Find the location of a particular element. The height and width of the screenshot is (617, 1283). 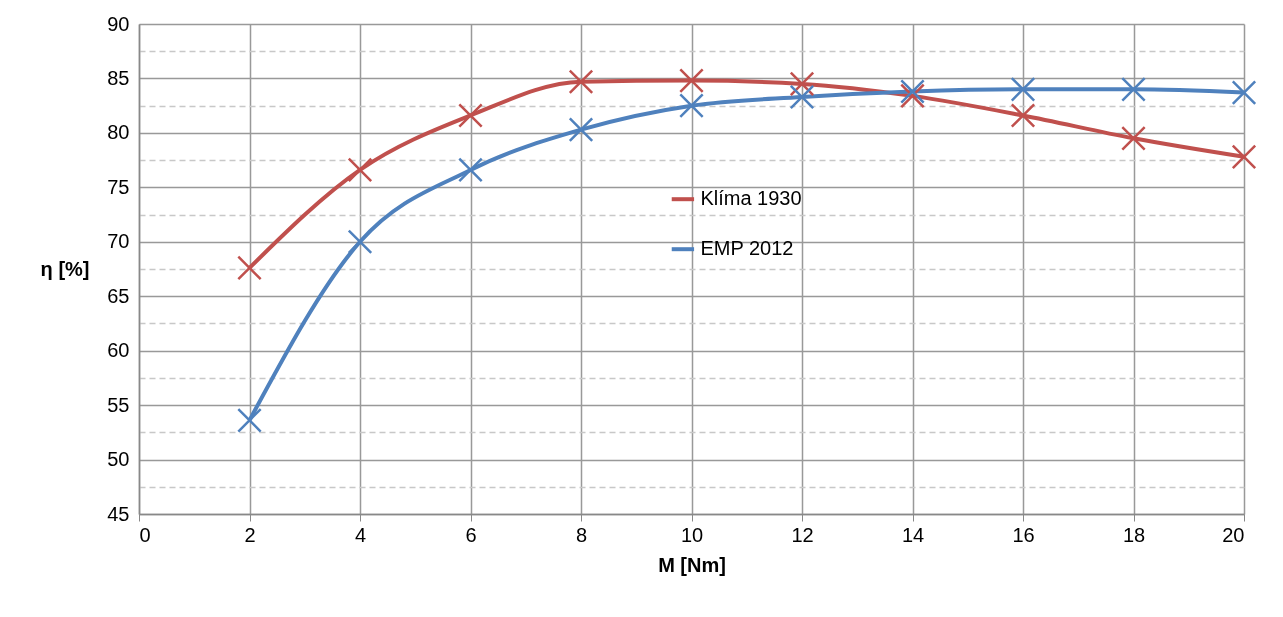

x-tick-label: 0 is located at coordinates (145, 534).